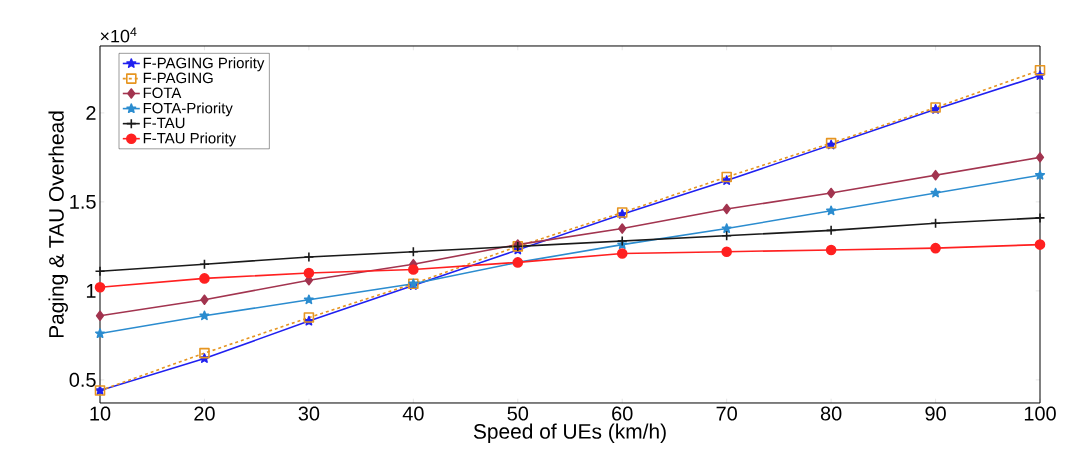 The image size is (1065, 474). Describe the element at coordinates (100, 413) in the screenshot. I see `x-tick-label: 10` at that location.